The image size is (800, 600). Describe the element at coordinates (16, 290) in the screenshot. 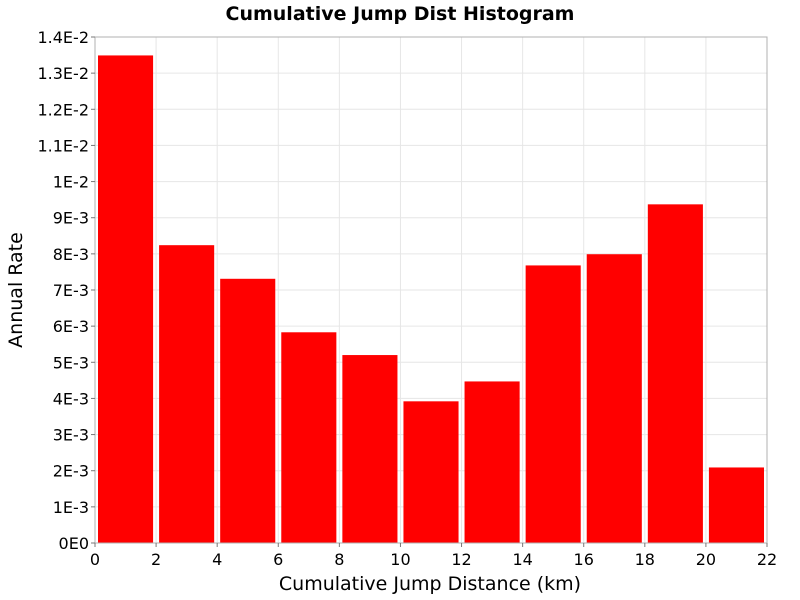

I see `y-axis-label: Annual Rate` at that location.